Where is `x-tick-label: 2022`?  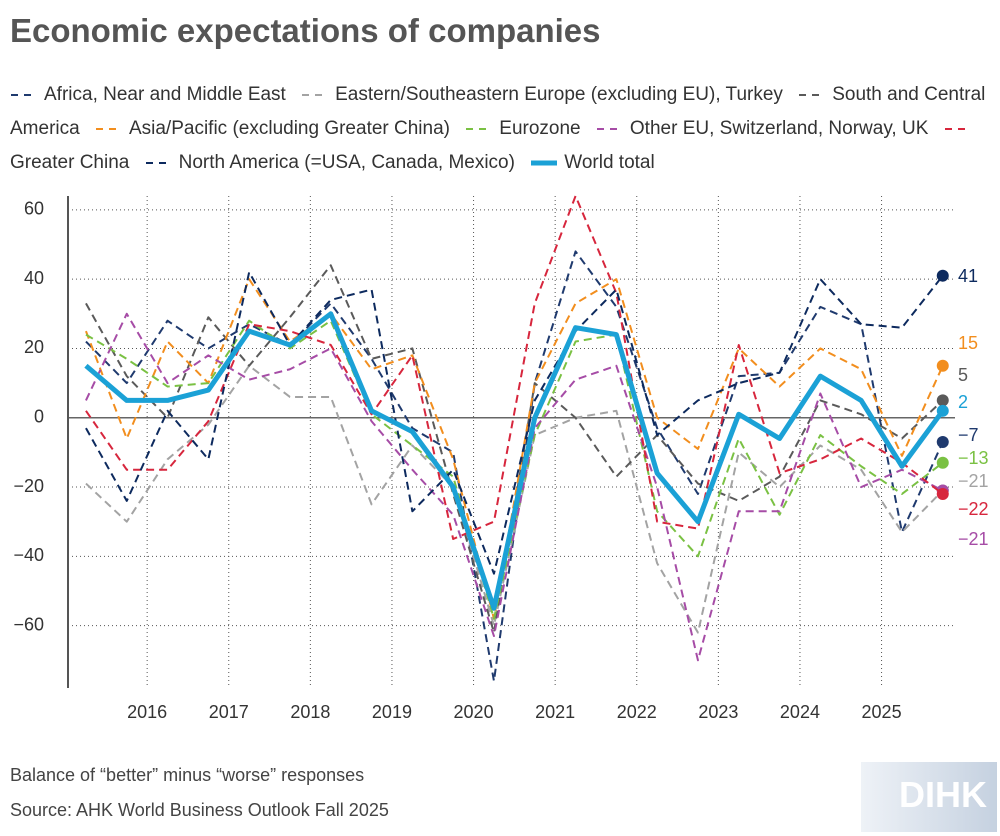
x-tick-label: 2022 is located at coordinates (637, 712).